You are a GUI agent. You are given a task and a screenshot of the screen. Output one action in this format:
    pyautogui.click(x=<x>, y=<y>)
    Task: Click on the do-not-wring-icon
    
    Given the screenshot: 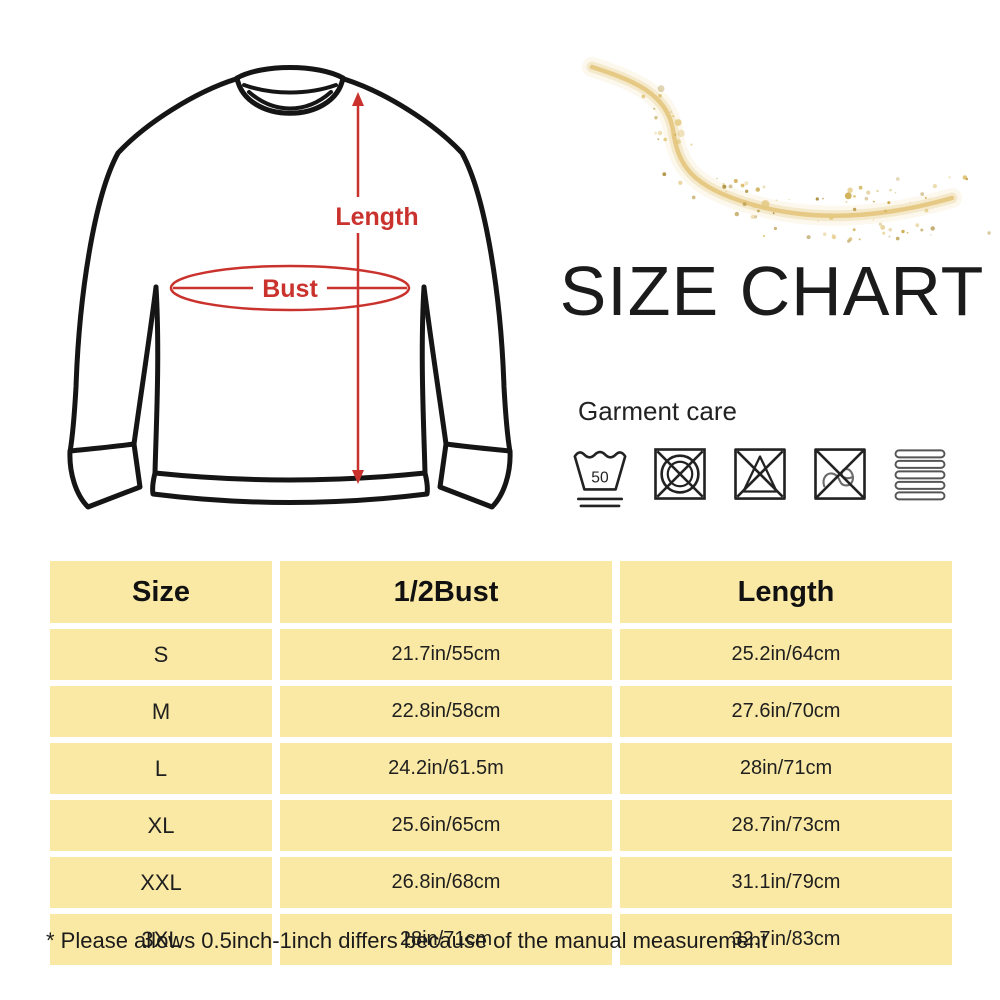 What is the action you would take?
    pyautogui.click(x=840, y=474)
    